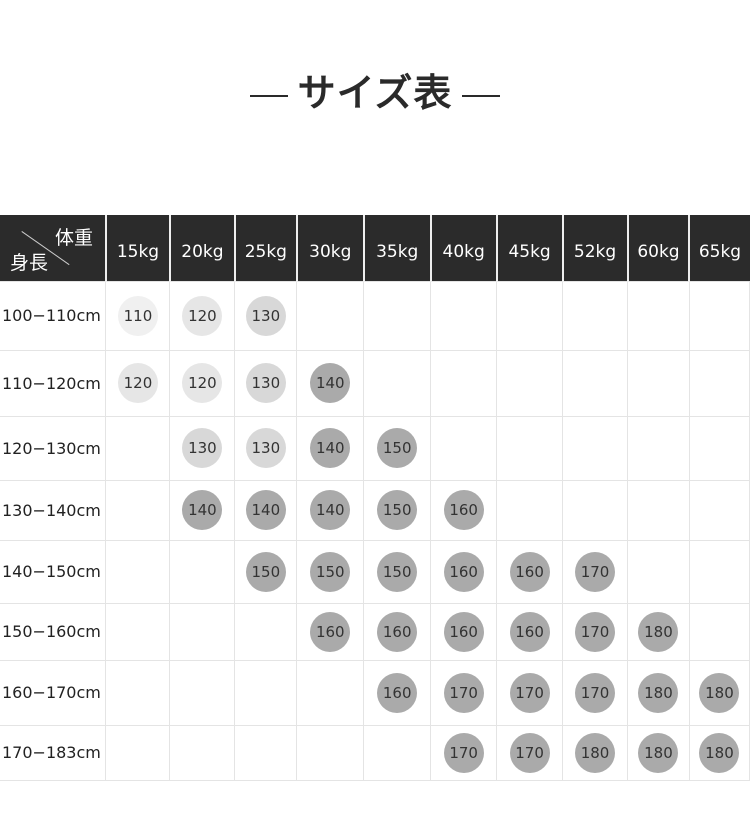 The width and height of the screenshot is (750, 827). I want to click on weight-label: 体重, so click(73, 238).